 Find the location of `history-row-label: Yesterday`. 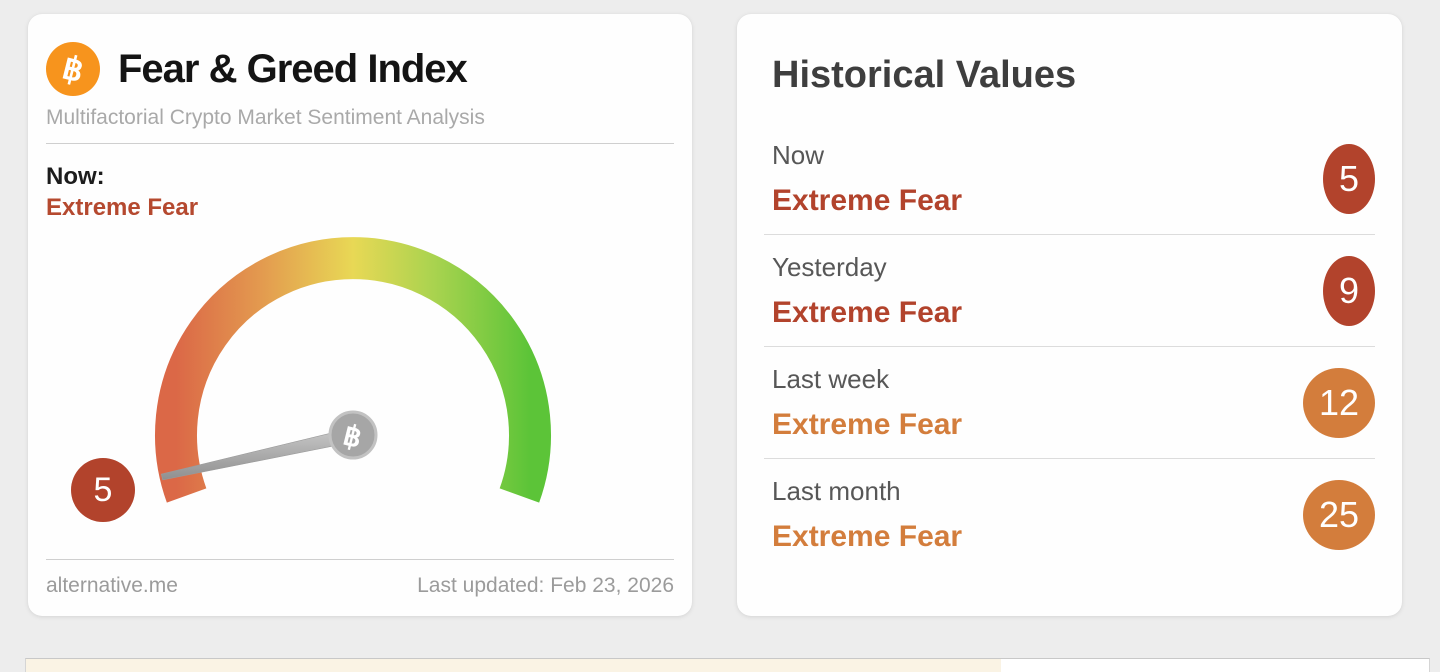

history-row-label: Yesterday is located at coordinates (829, 266).